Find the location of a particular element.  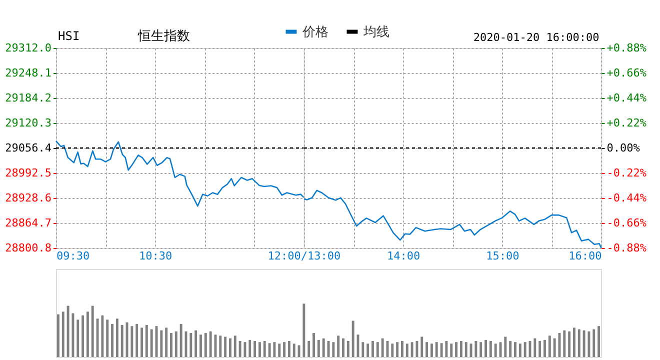

x-tick-label: 14:00 is located at coordinates (403, 256).